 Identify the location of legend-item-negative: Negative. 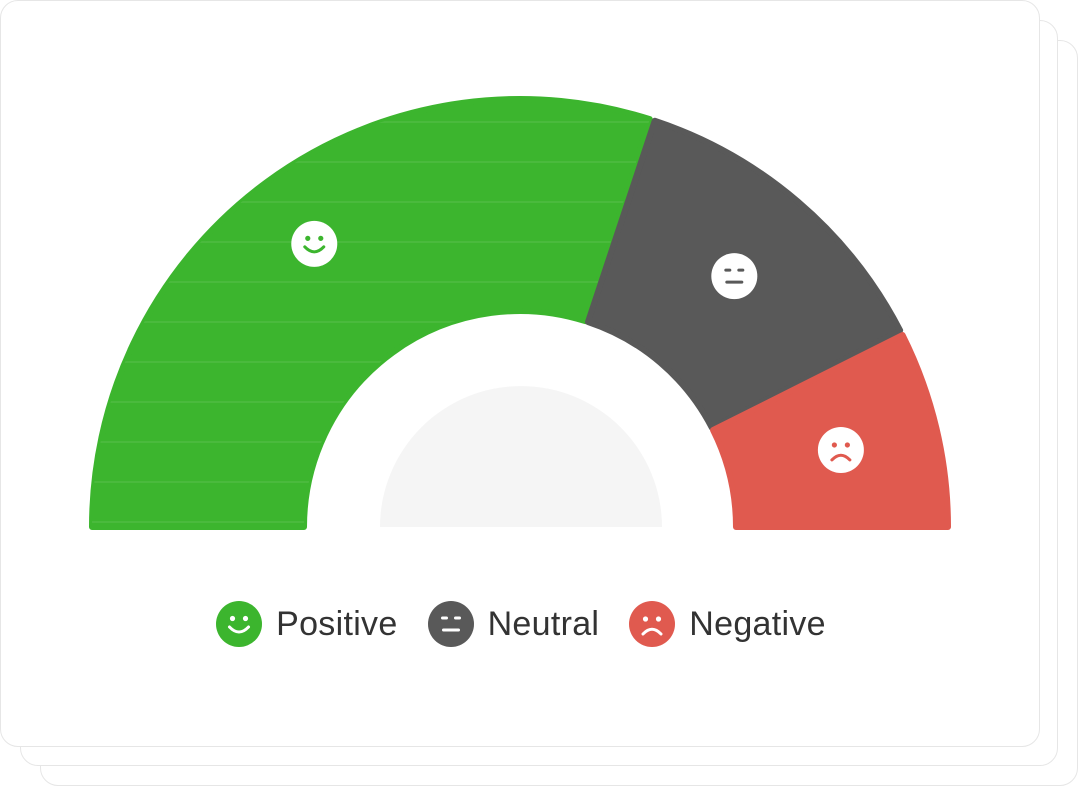
(727, 624).